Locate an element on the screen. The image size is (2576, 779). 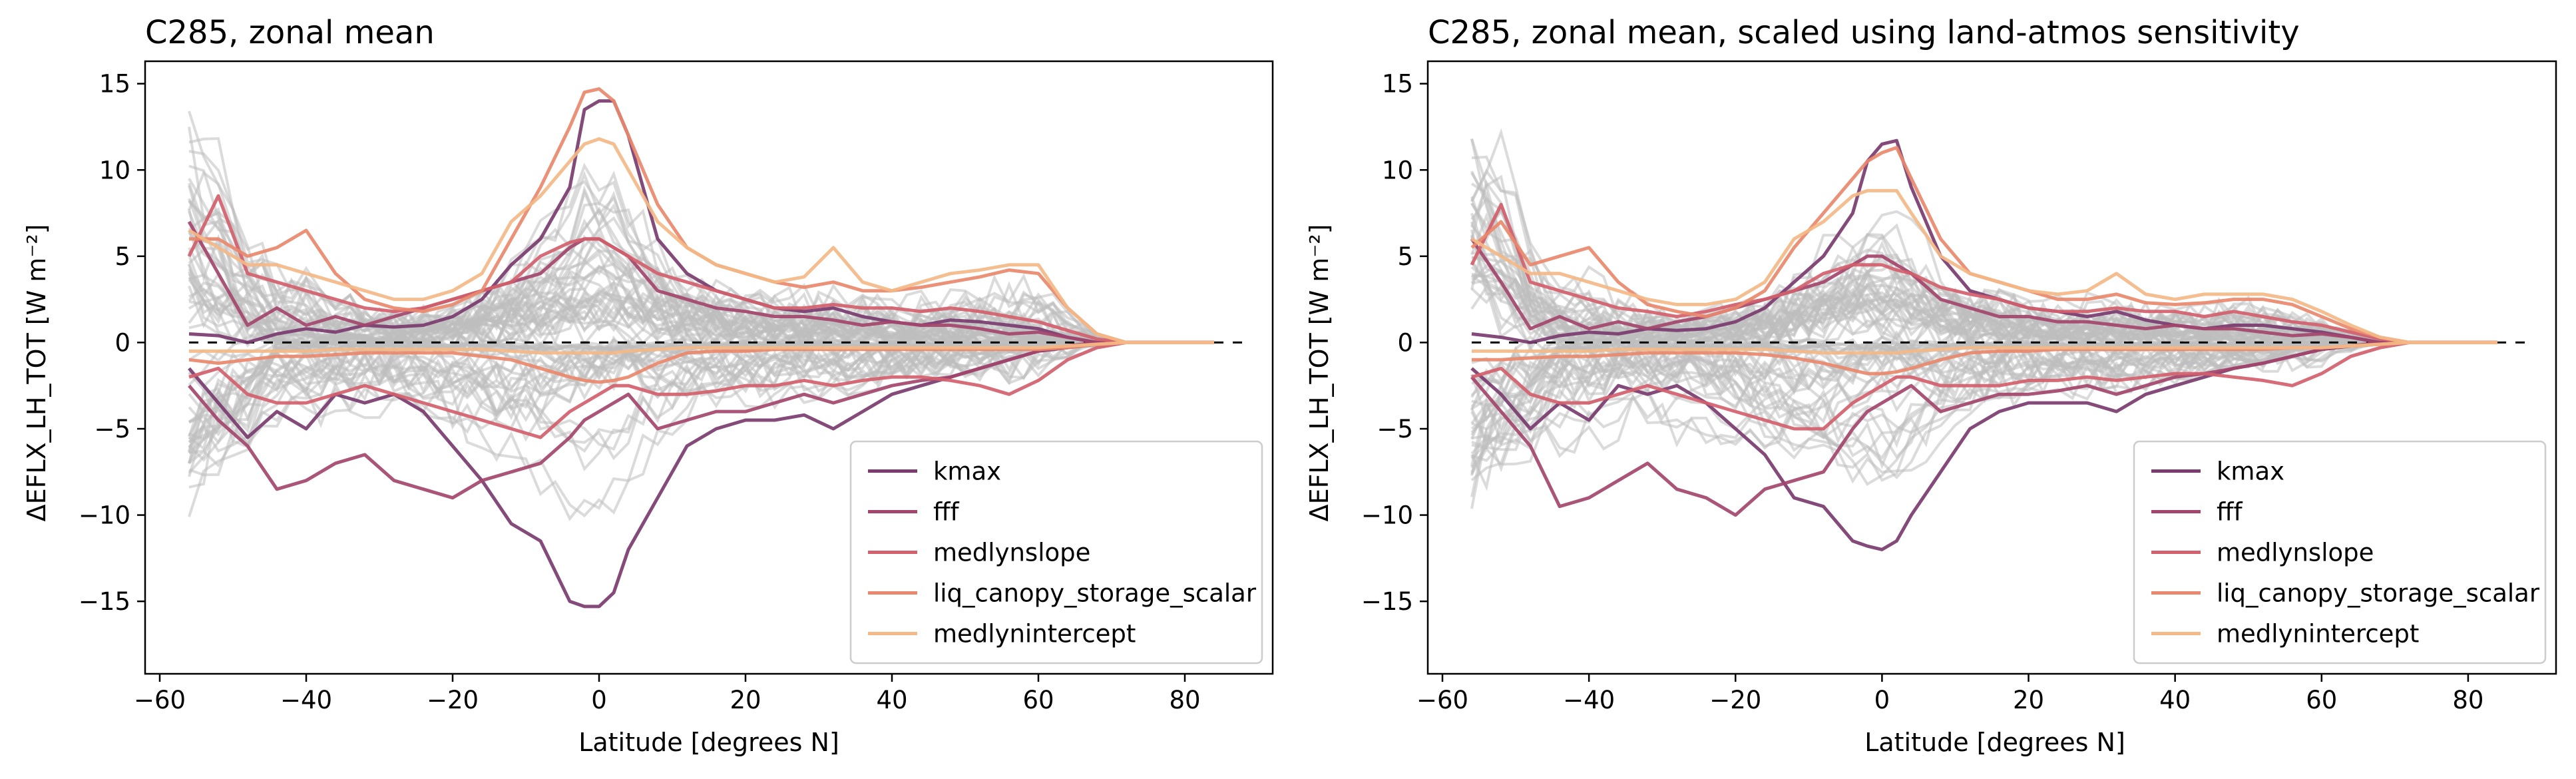
series-line-liq_canopy_storage_scalar-lower is located at coordinates (701, 362).